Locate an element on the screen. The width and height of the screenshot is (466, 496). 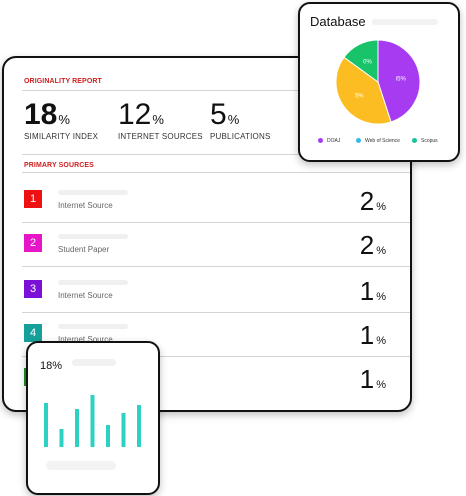
legend-item-doaj: DOAJ is located at coordinates (329, 141).